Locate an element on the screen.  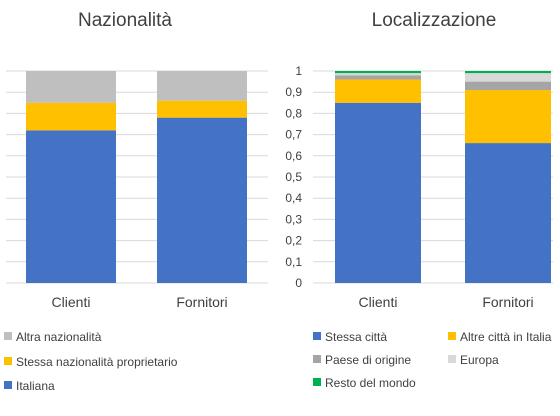
y-tick-label: 0,5 is located at coordinates (293, 177).